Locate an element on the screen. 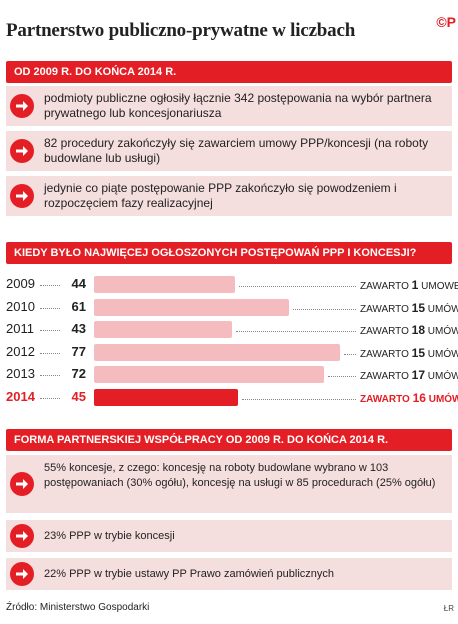 The width and height of the screenshot is (458, 624). list-item: 23% PPP w trybie koncesji is located at coordinates (229, 536).